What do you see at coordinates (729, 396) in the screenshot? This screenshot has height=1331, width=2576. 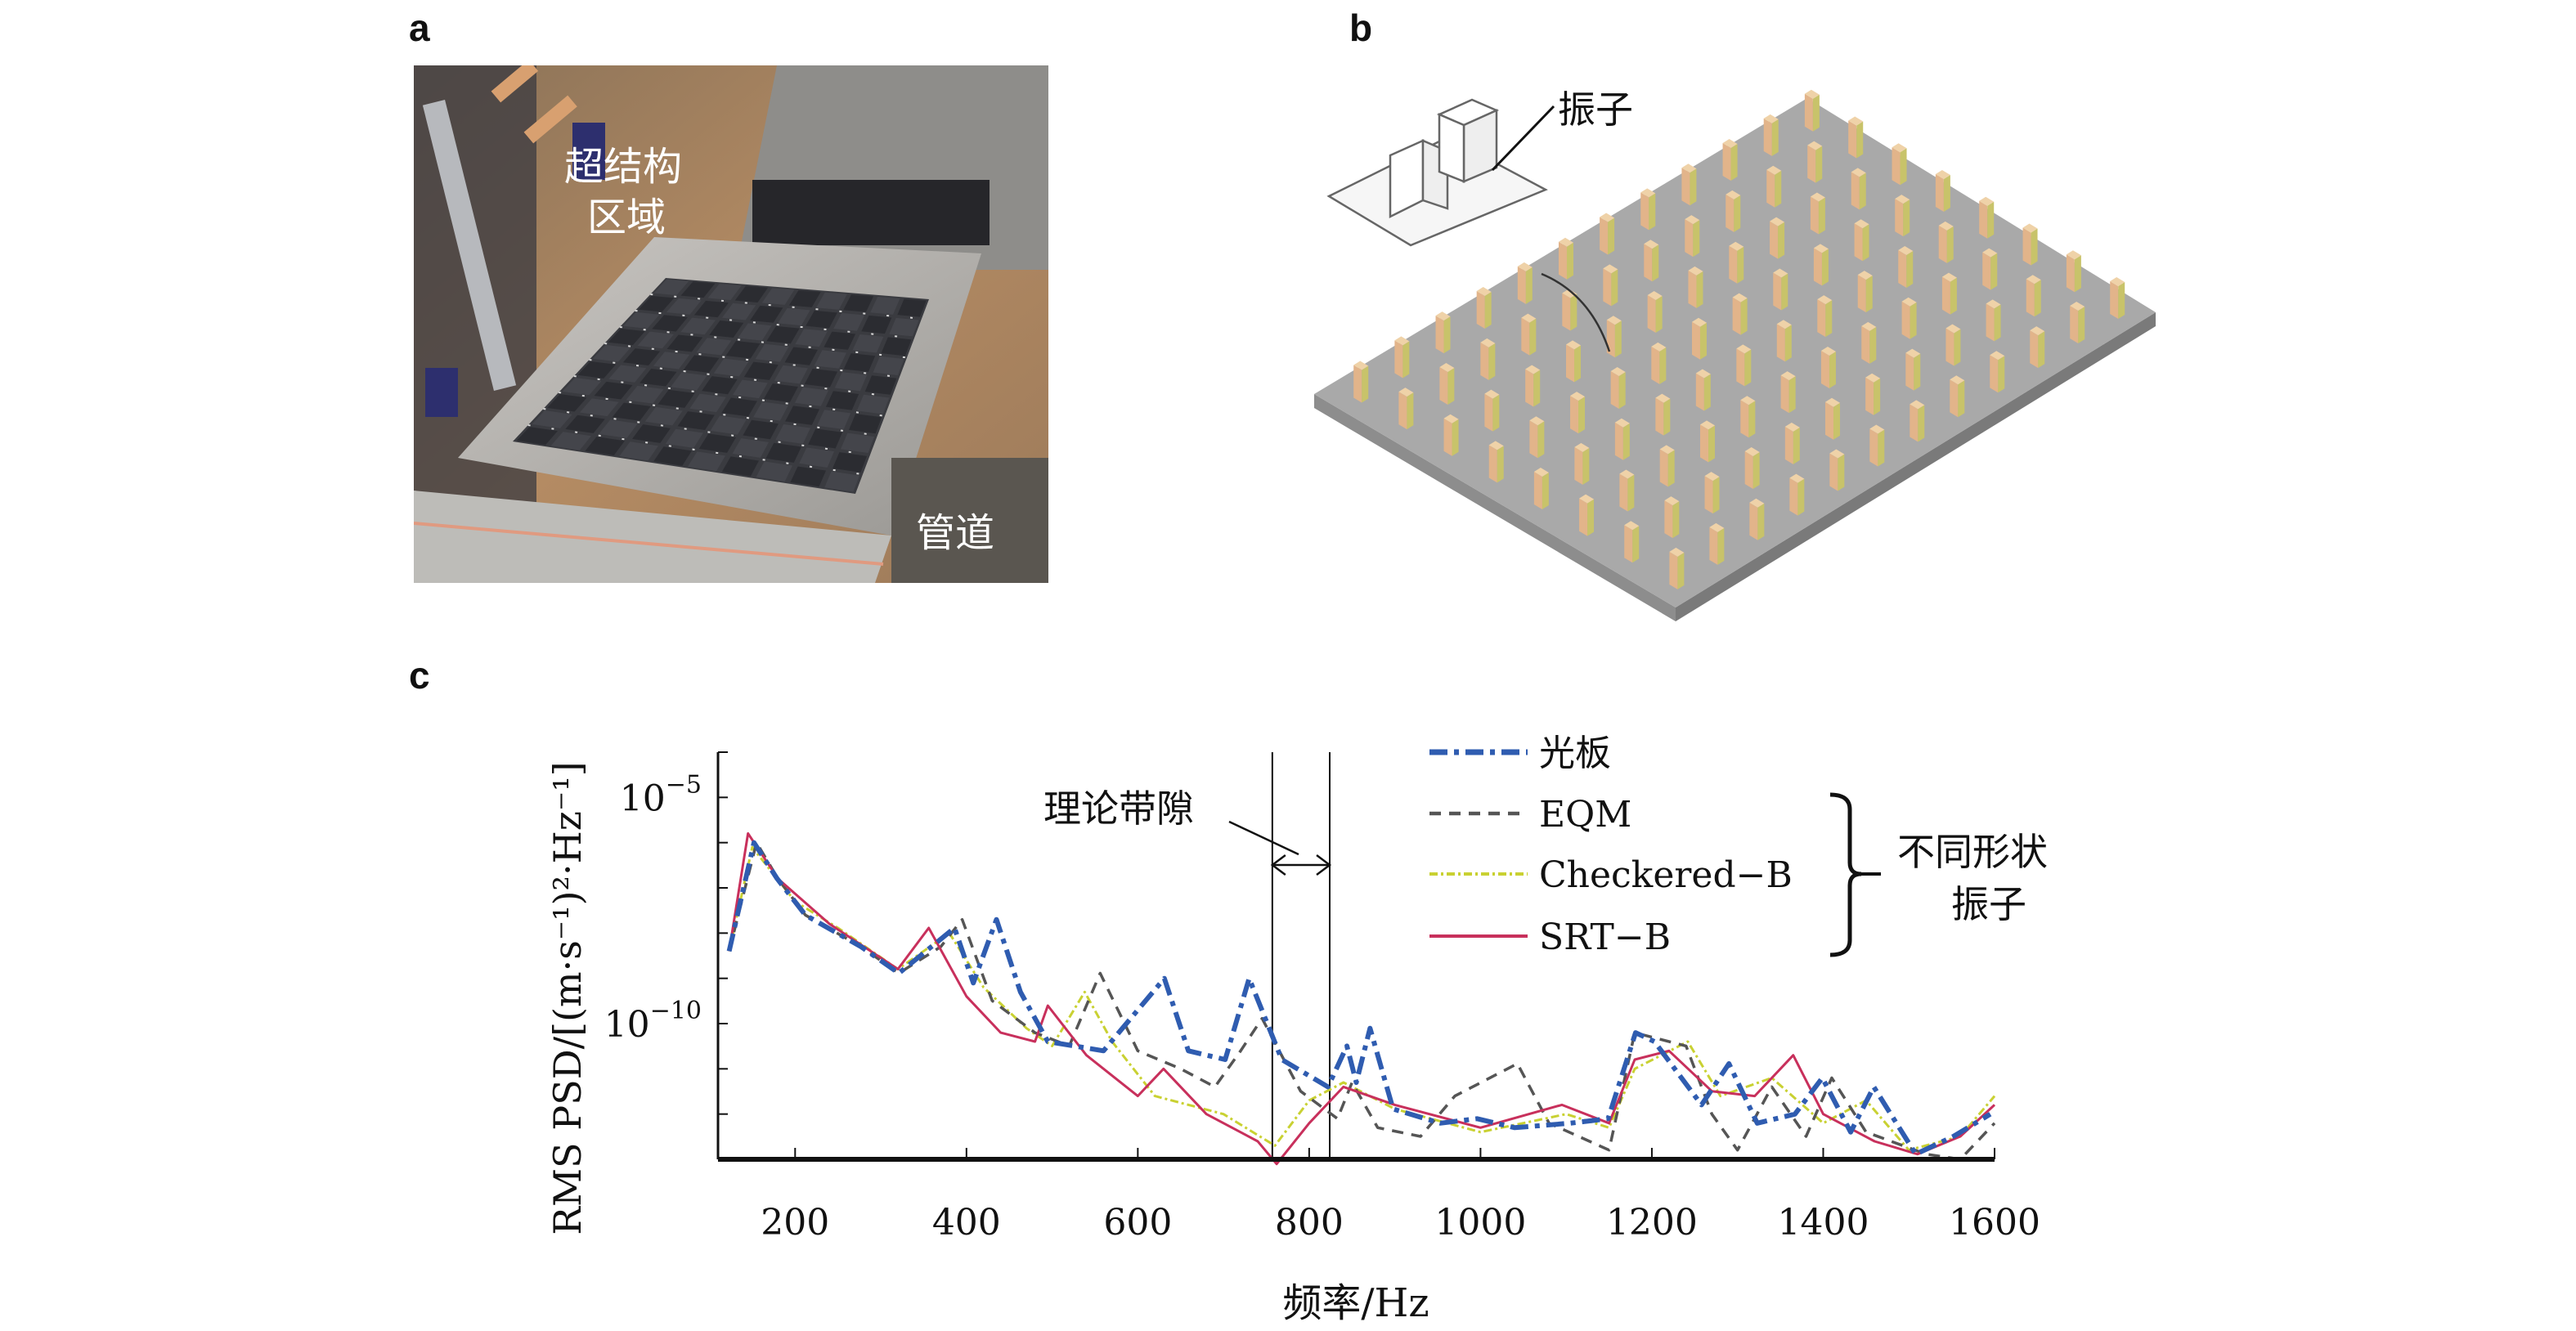 I see `fastener-row` at bounding box center [729, 396].